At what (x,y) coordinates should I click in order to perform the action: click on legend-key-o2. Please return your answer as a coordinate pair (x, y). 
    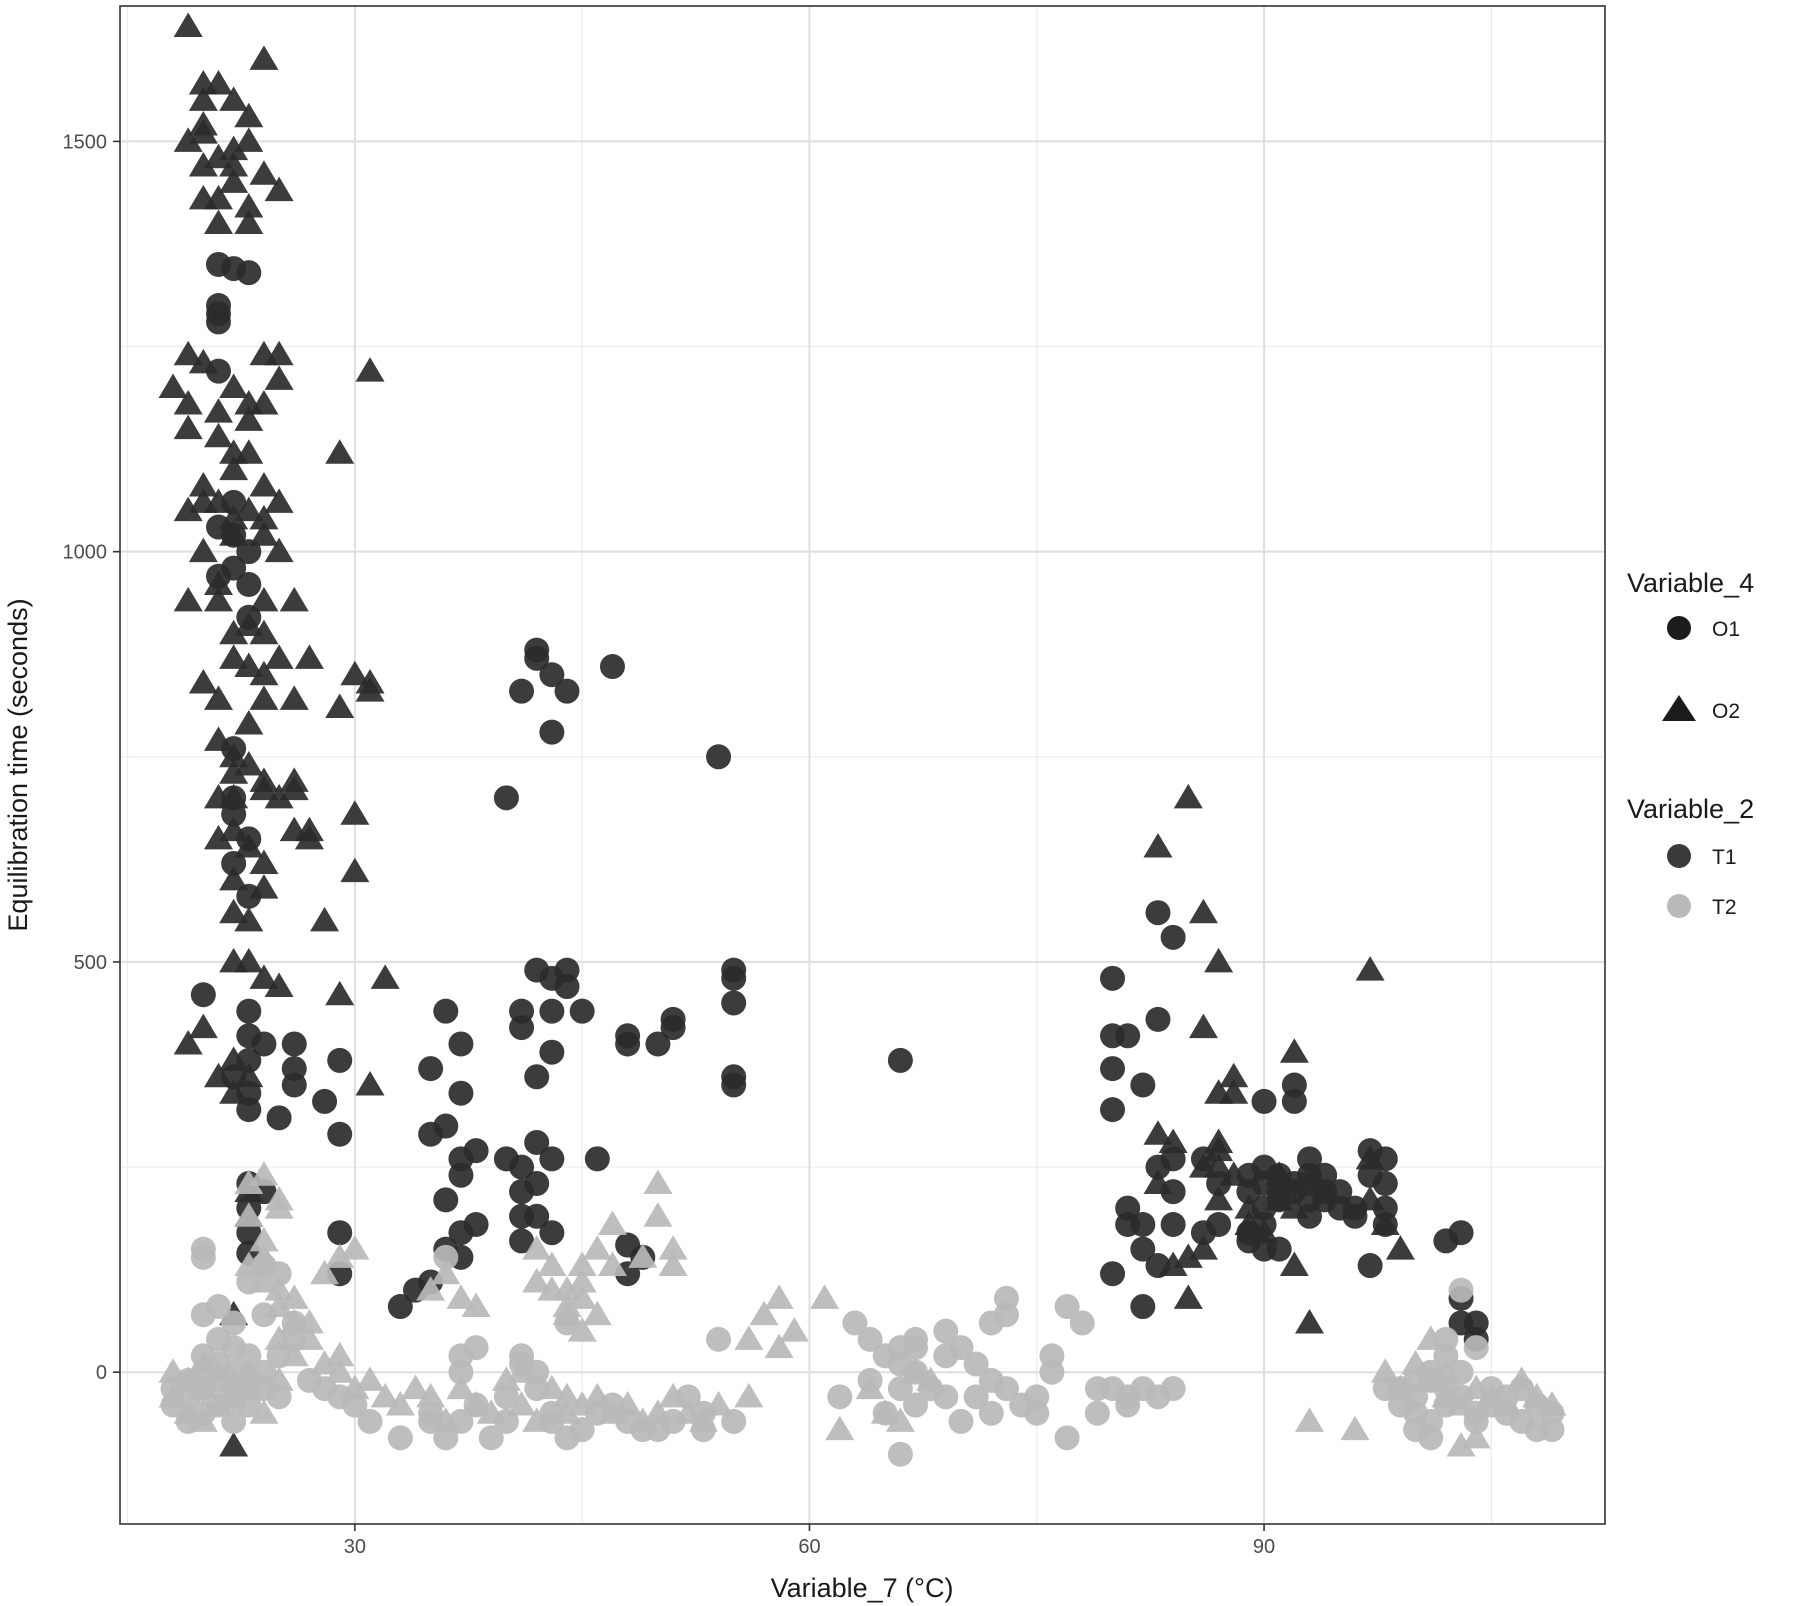
    Looking at the image, I should click on (1679, 708).